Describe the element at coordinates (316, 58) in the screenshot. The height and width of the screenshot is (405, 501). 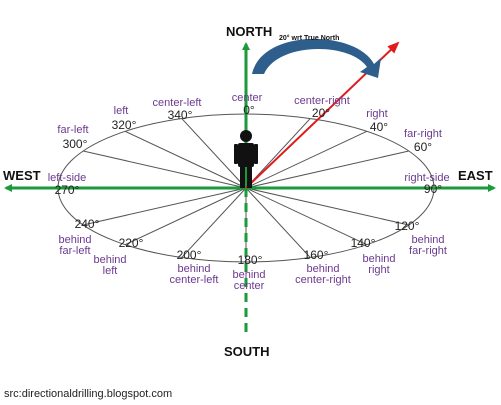
I see `rotation-arrow` at that location.